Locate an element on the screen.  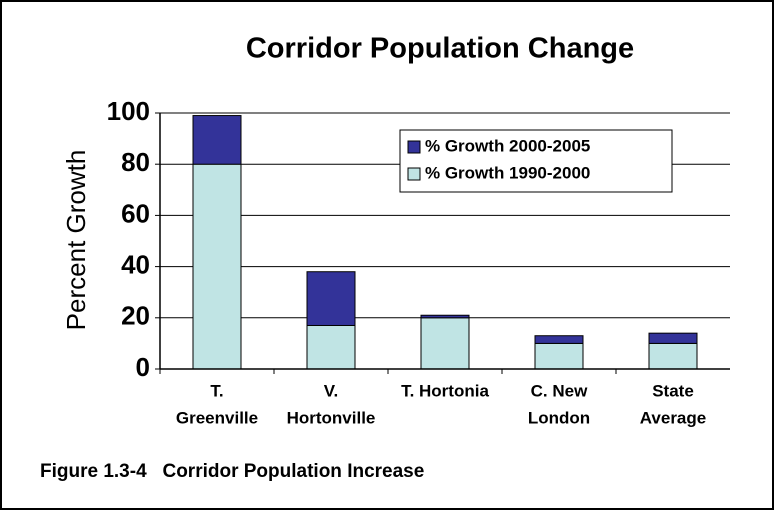
legend-box is located at coordinates (536, 161).